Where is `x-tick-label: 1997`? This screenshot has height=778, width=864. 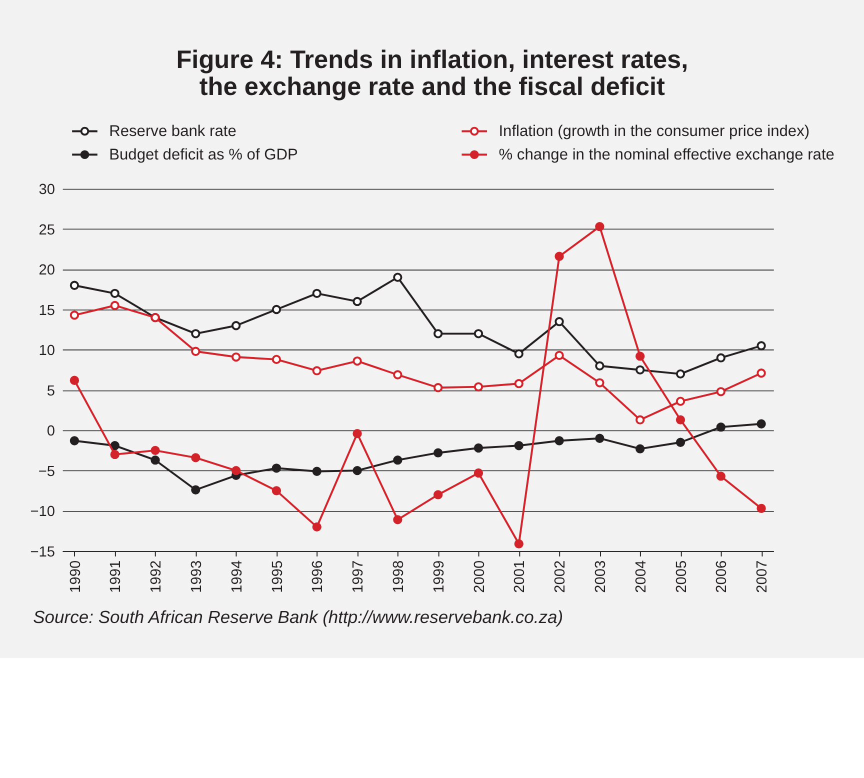 x-tick-label: 1997 is located at coordinates (358, 576).